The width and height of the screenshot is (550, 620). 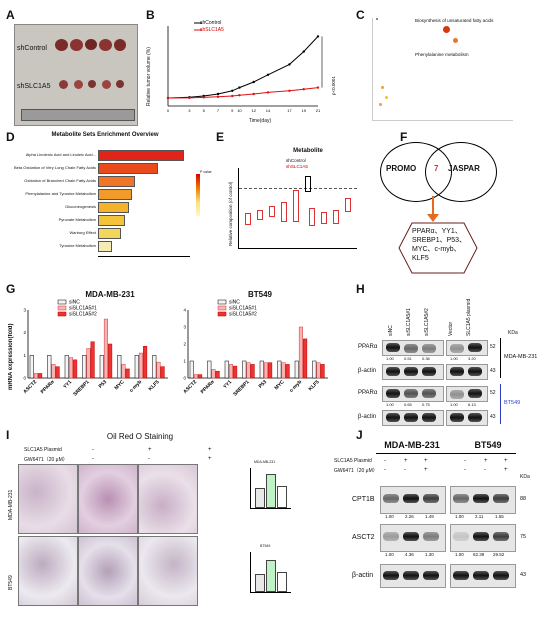 What do you see at coordinates (459, 516) in the screenshot?
I see `j-value: 1.00` at bounding box center [459, 516].